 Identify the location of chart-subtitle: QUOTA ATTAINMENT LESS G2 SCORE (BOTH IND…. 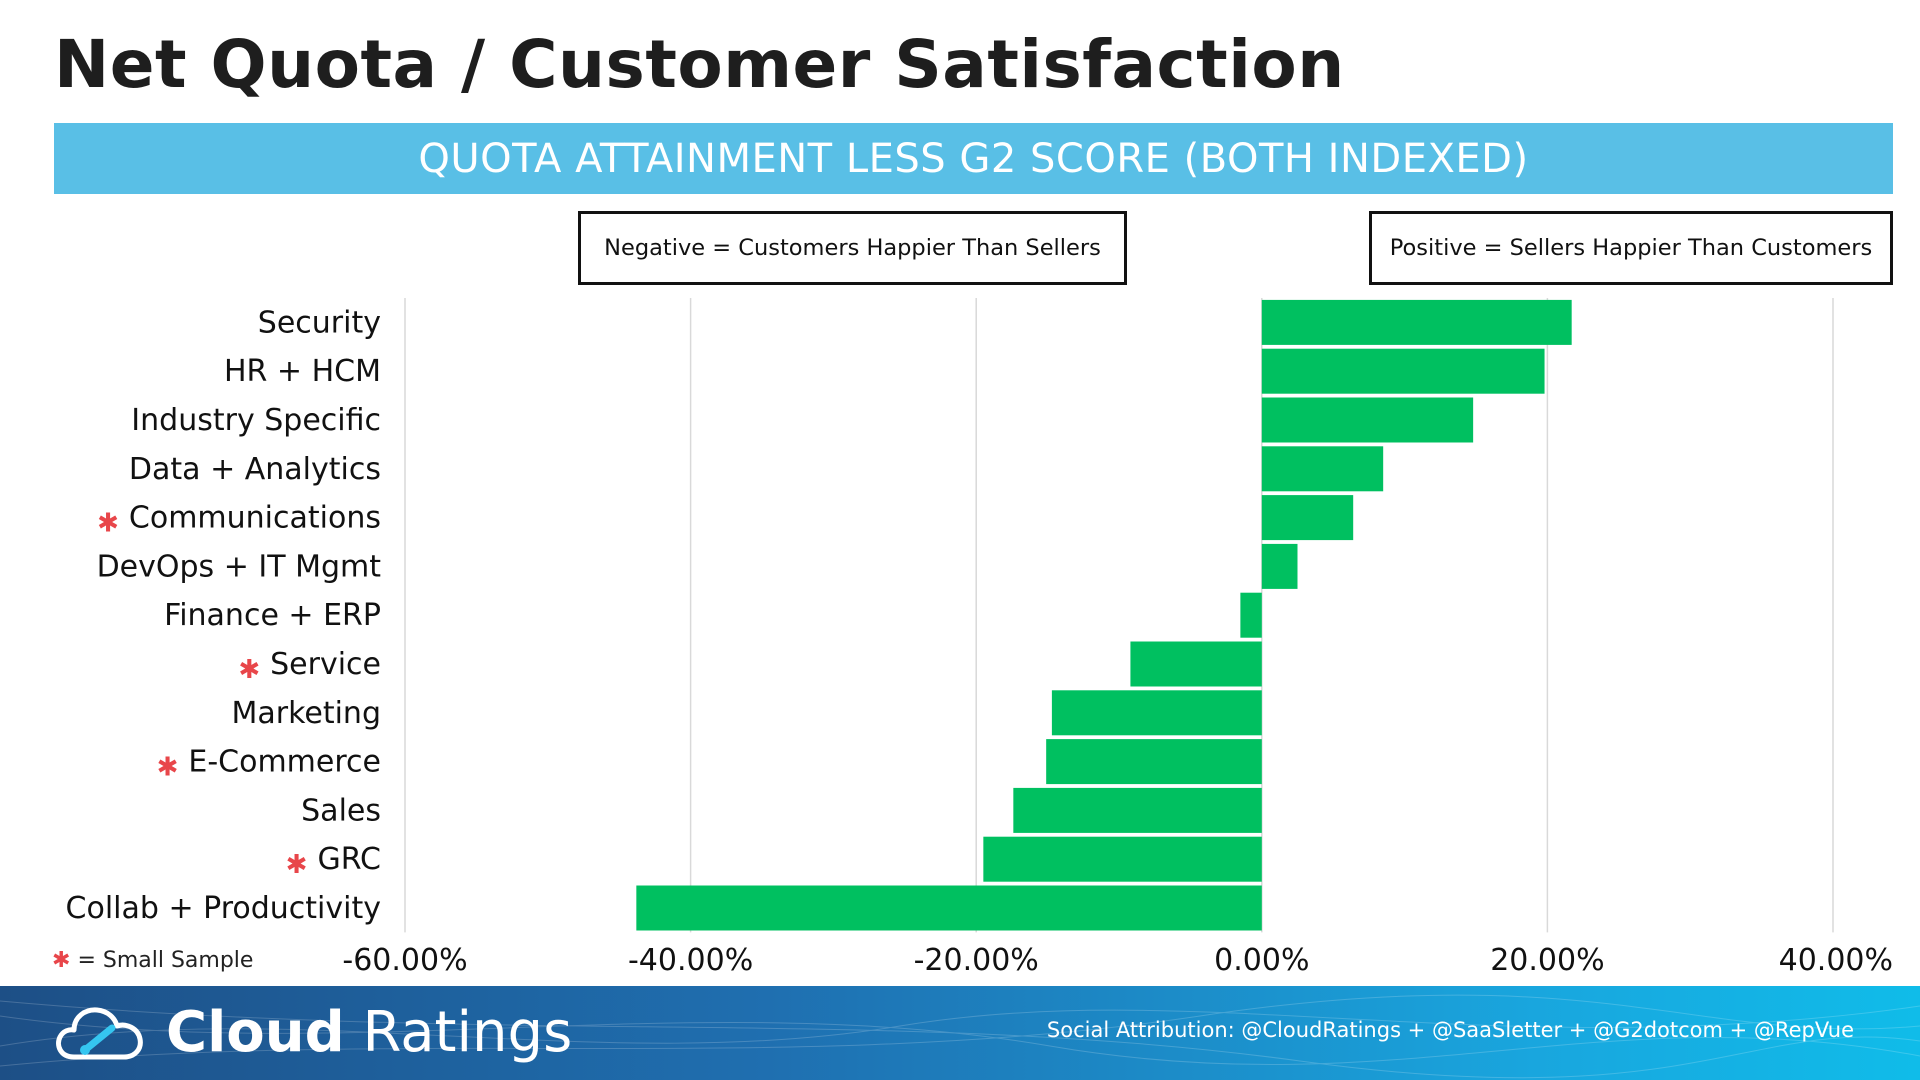
(973, 158).